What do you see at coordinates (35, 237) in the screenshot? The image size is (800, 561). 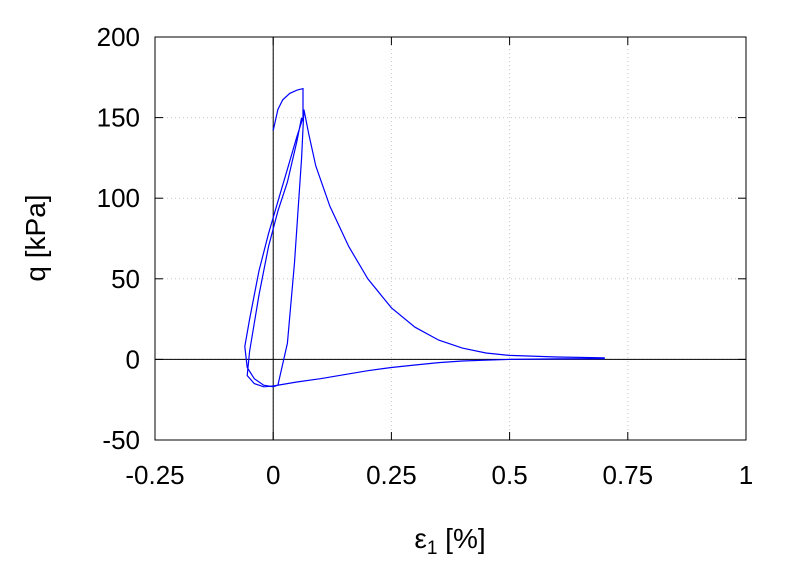 I see `y-axis-title: q [kPa]` at bounding box center [35, 237].